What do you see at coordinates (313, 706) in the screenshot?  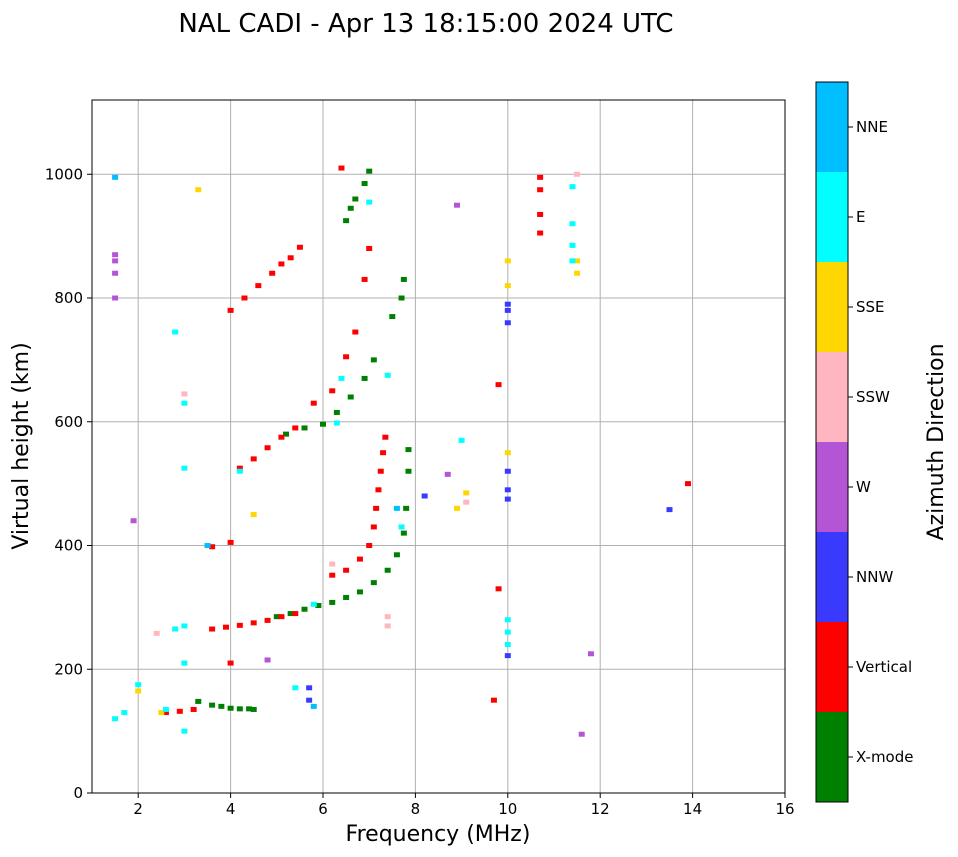 I see `data-point-nne` at bounding box center [313, 706].